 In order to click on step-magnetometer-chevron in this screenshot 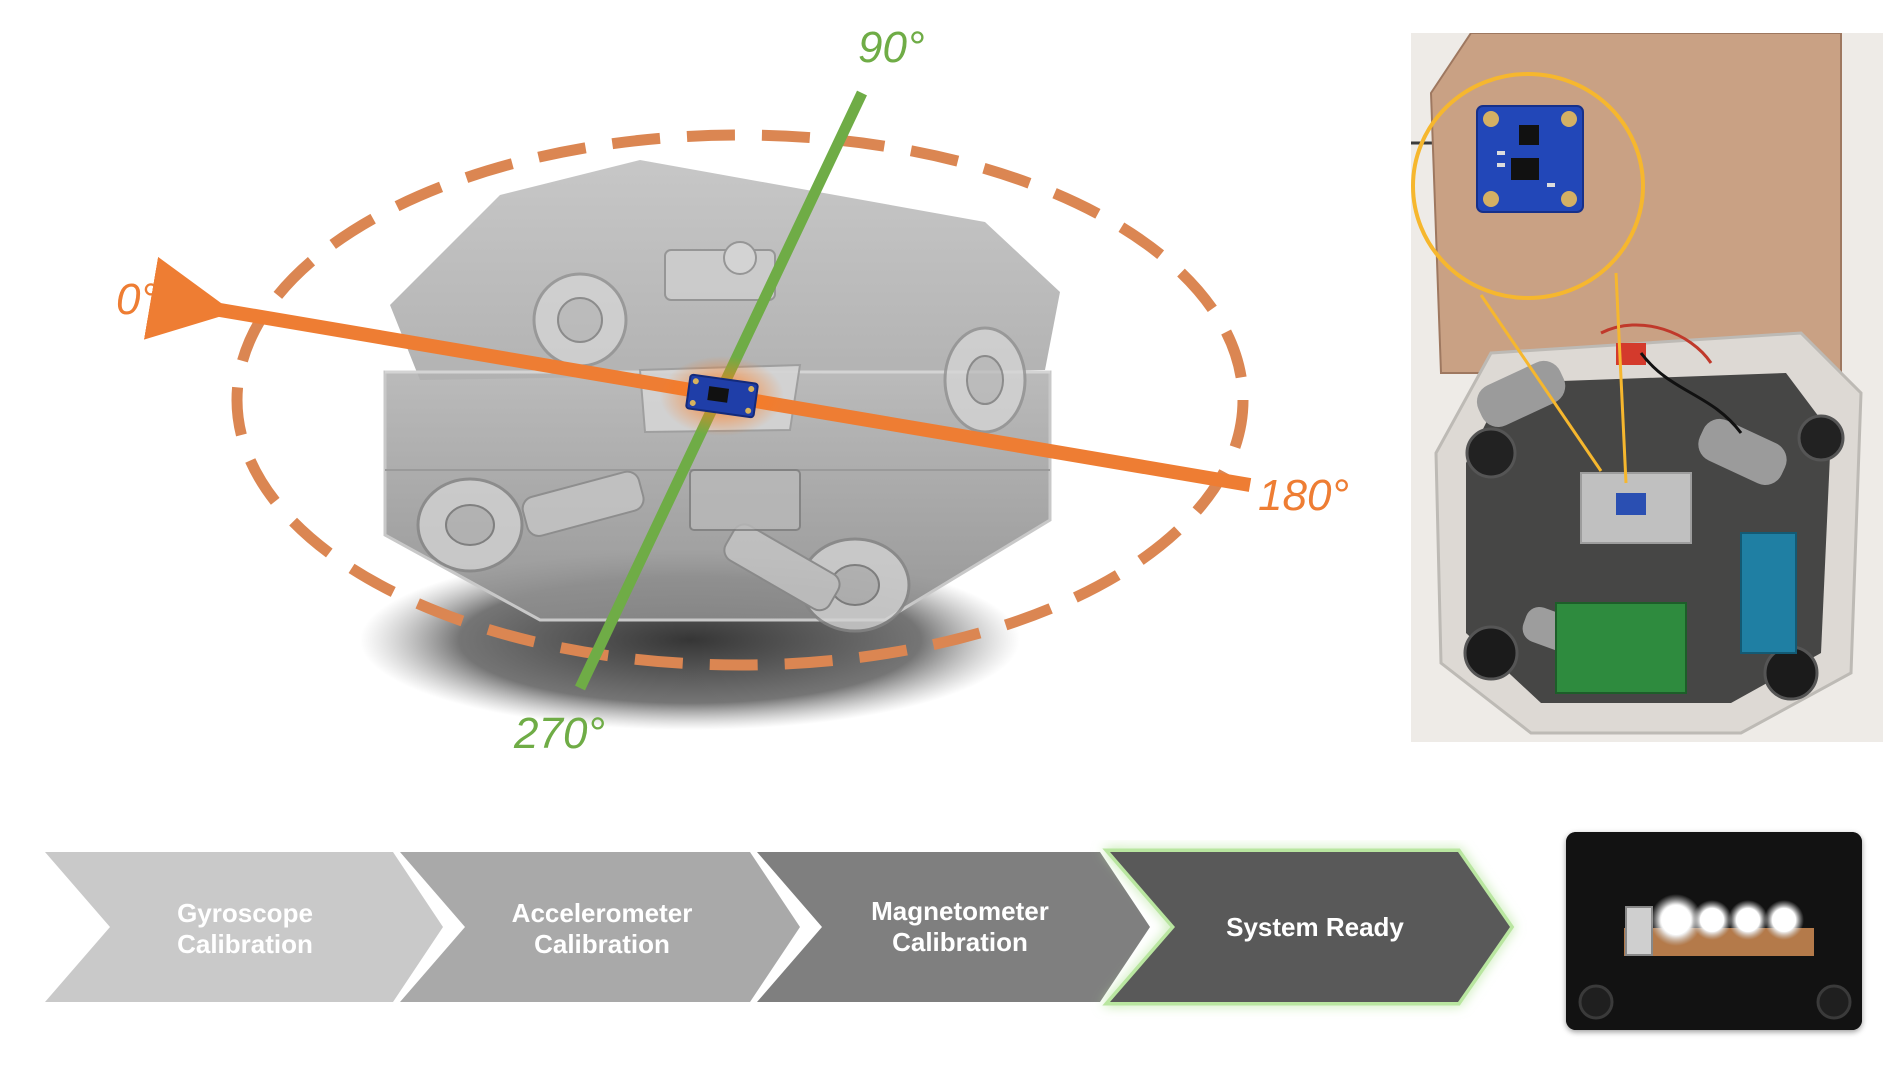, I will do `click(953, 927)`.